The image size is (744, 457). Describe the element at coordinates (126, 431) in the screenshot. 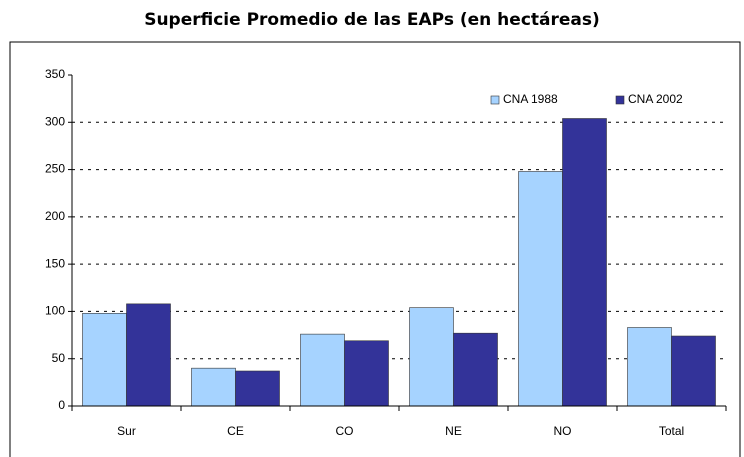

I see `x-tick-label: Sur` at that location.